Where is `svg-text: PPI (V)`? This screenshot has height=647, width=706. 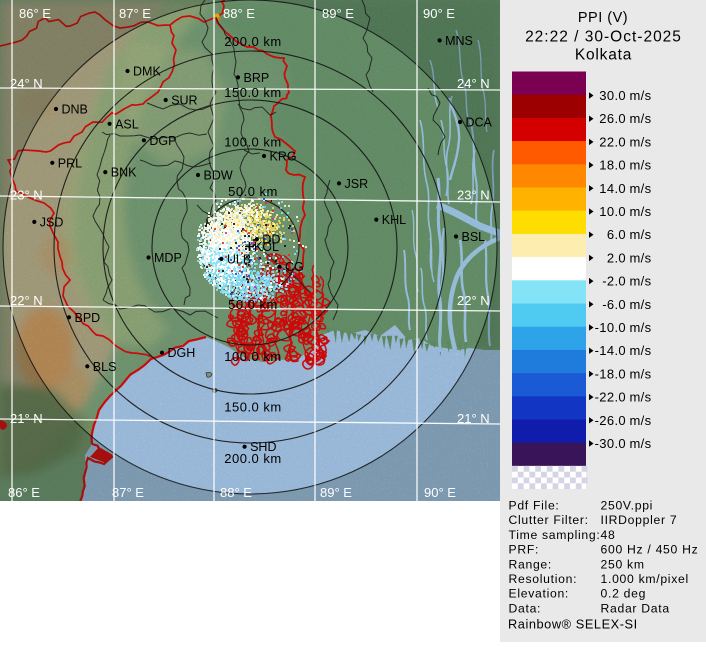
svg-text: PPI (V) is located at coordinates (603, 18).